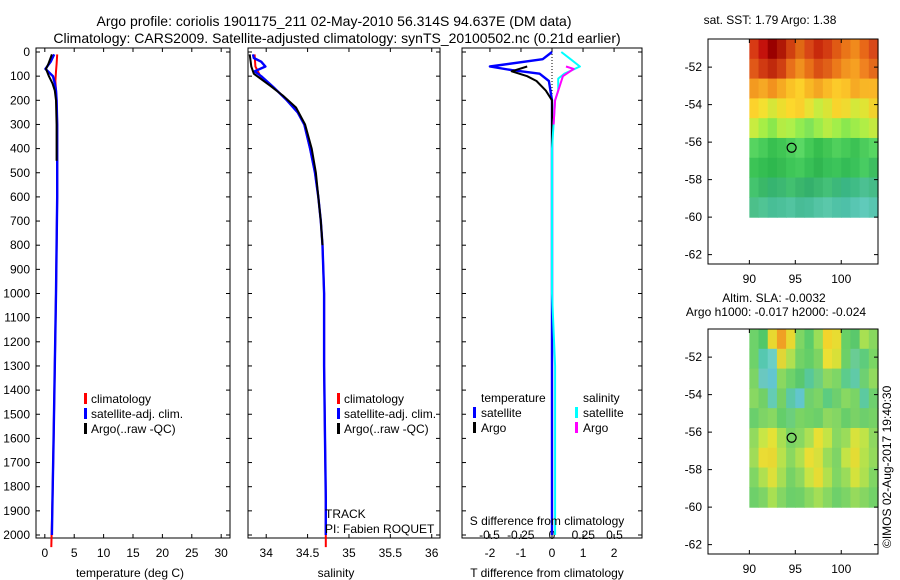  What do you see at coordinates (531, 113) in the screenshot?
I see `series-line` at bounding box center [531, 113].